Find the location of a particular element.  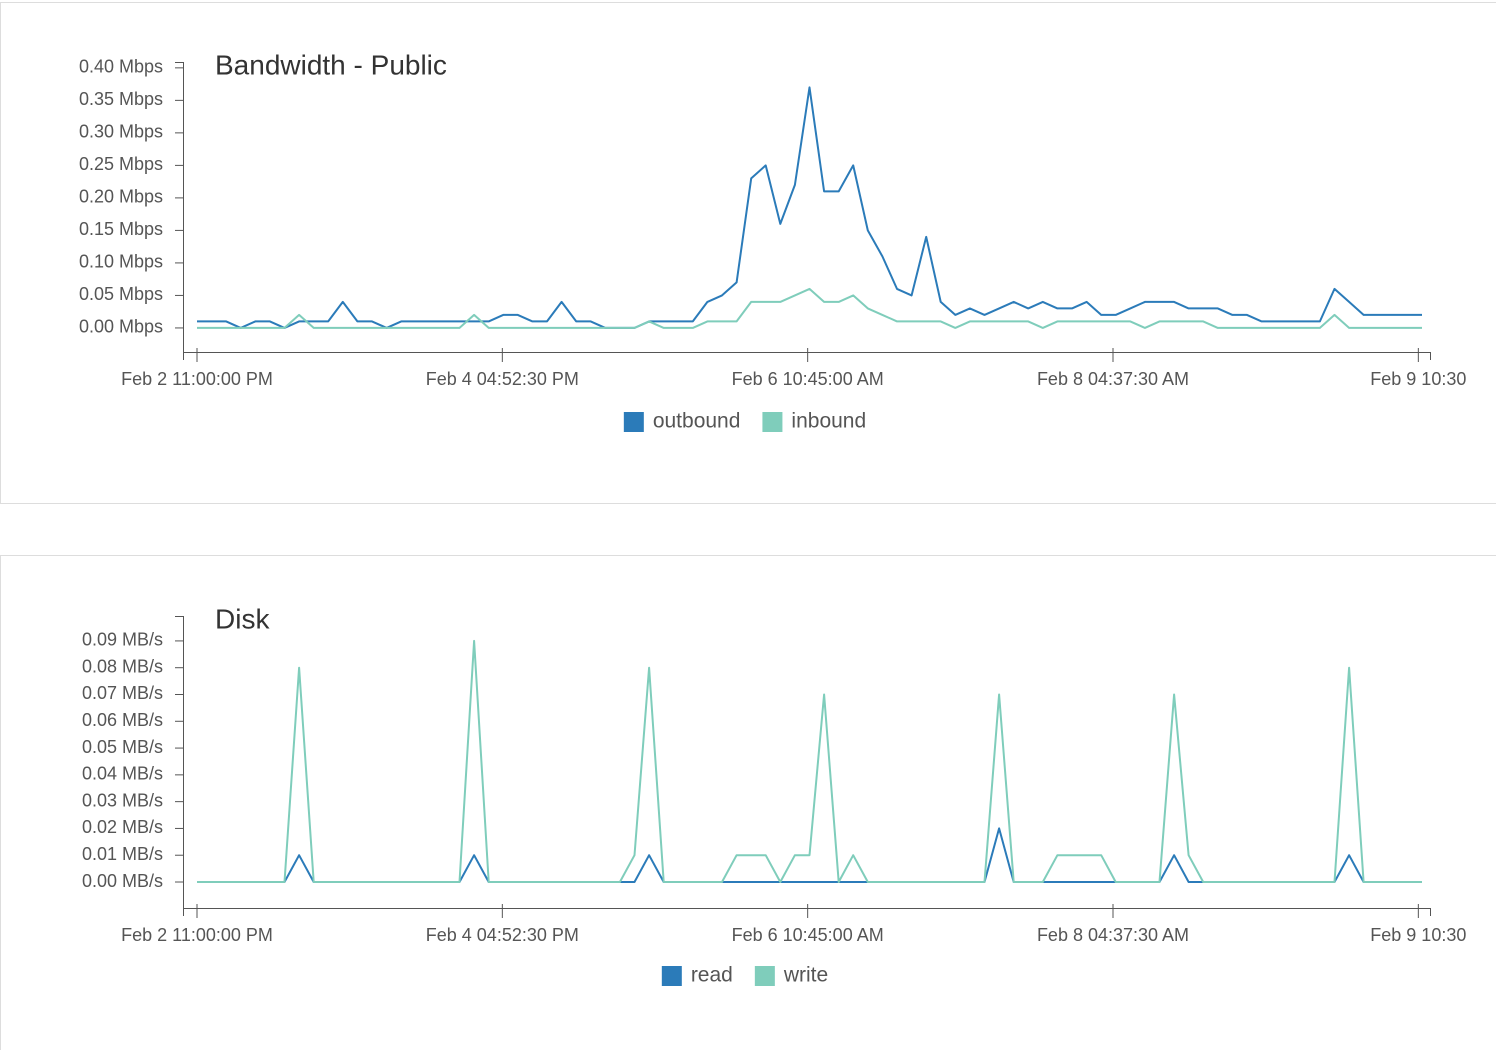

y-tick-label: 0.40 Mbps is located at coordinates (121, 67).